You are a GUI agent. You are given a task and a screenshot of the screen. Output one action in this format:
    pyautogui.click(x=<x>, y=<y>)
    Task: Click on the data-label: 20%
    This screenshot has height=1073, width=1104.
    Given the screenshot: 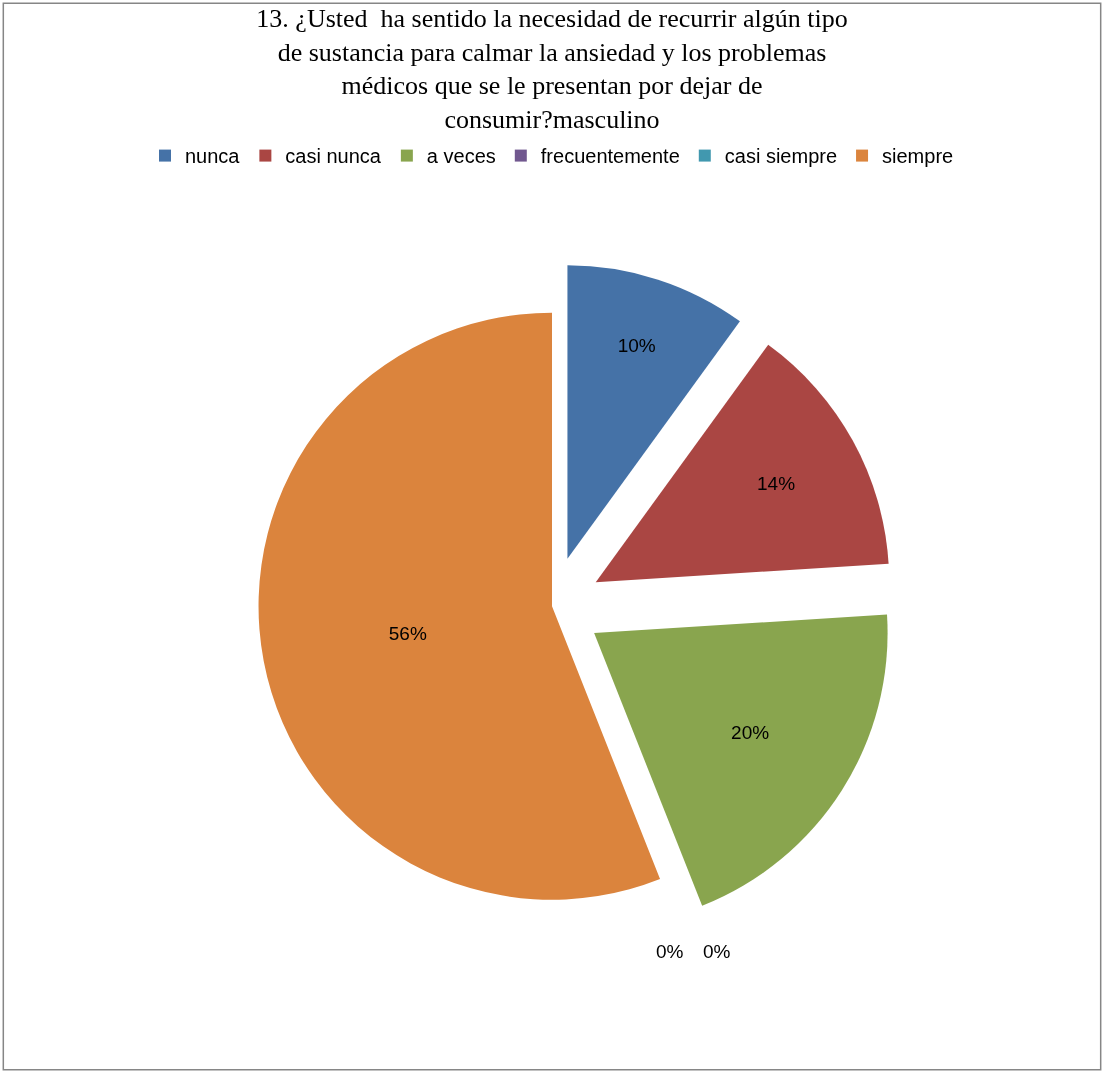 What is the action you would take?
    pyautogui.click(x=750, y=732)
    